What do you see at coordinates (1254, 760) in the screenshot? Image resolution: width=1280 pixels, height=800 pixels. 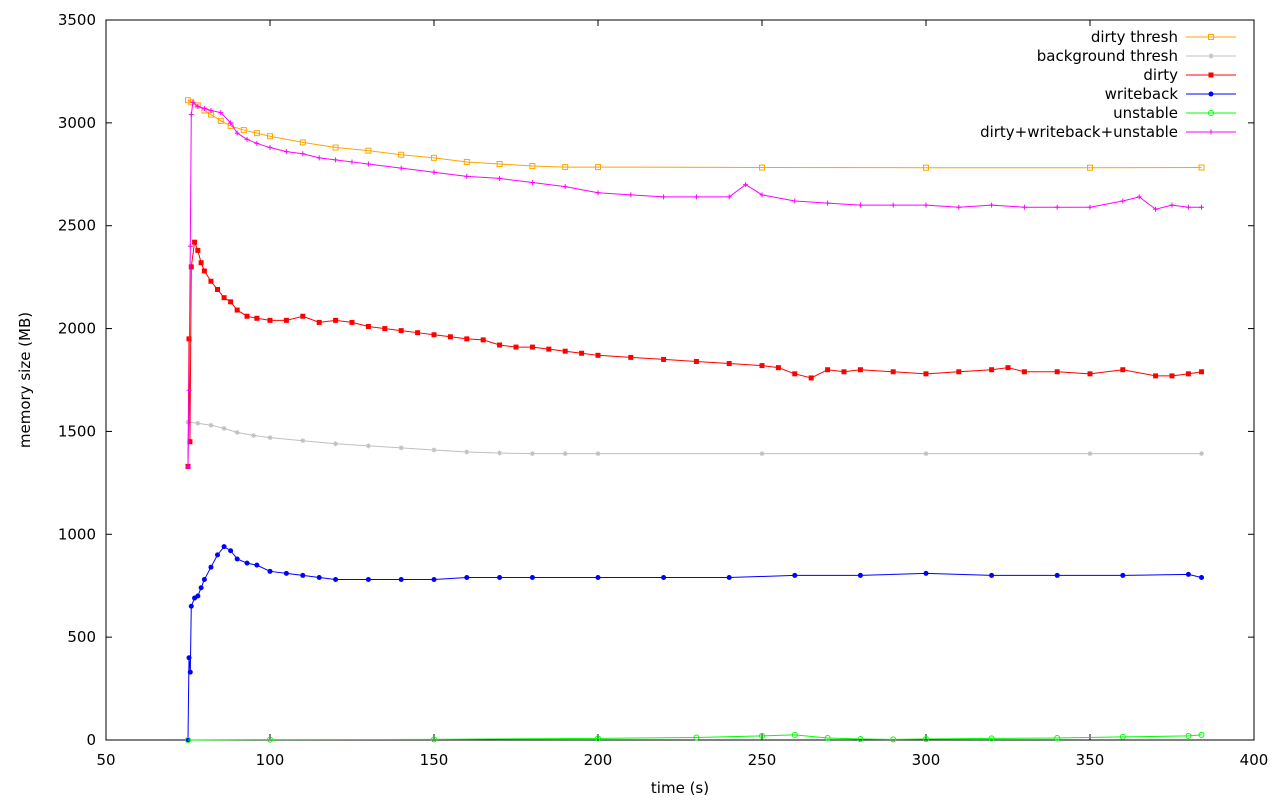 I see `x-tick-label: 400` at bounding box center [1254, 760].